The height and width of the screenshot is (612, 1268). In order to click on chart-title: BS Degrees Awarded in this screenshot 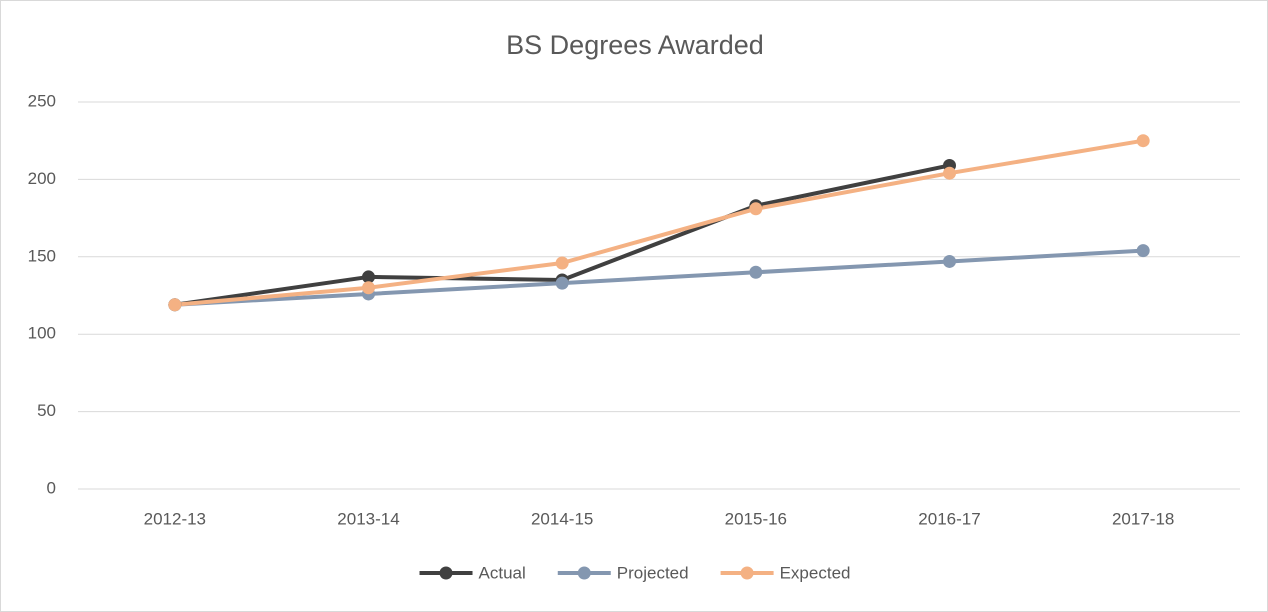, I will do `click(635, 45)`.